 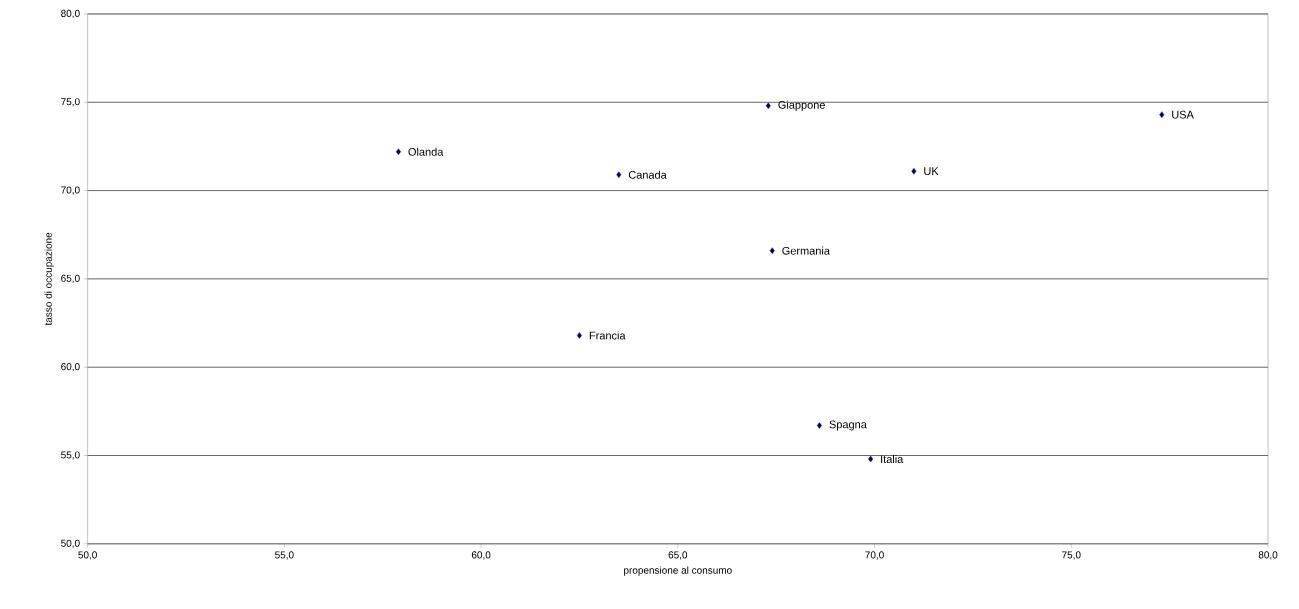 What do you see at coordinates (647, 174) in the screenshot?
I see `annotation: Canada` at bounding box center [647, 174].